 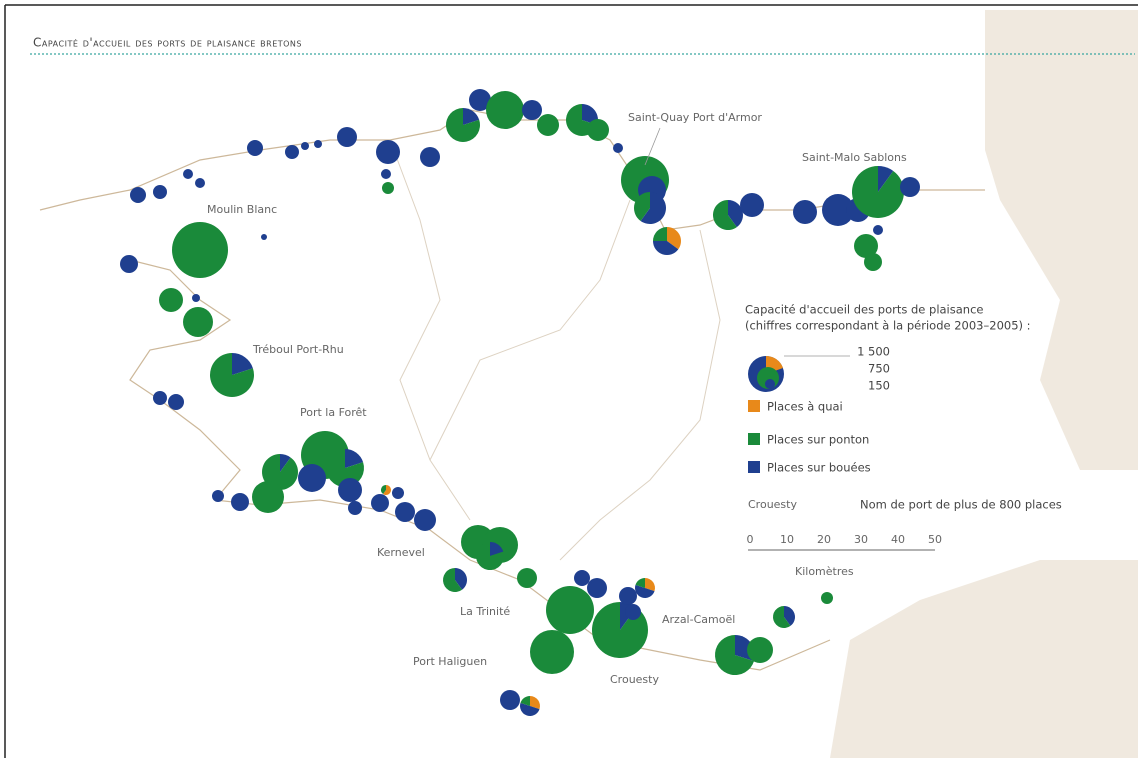 I want to click on legend-circle-small, so click(x=770, y=384).